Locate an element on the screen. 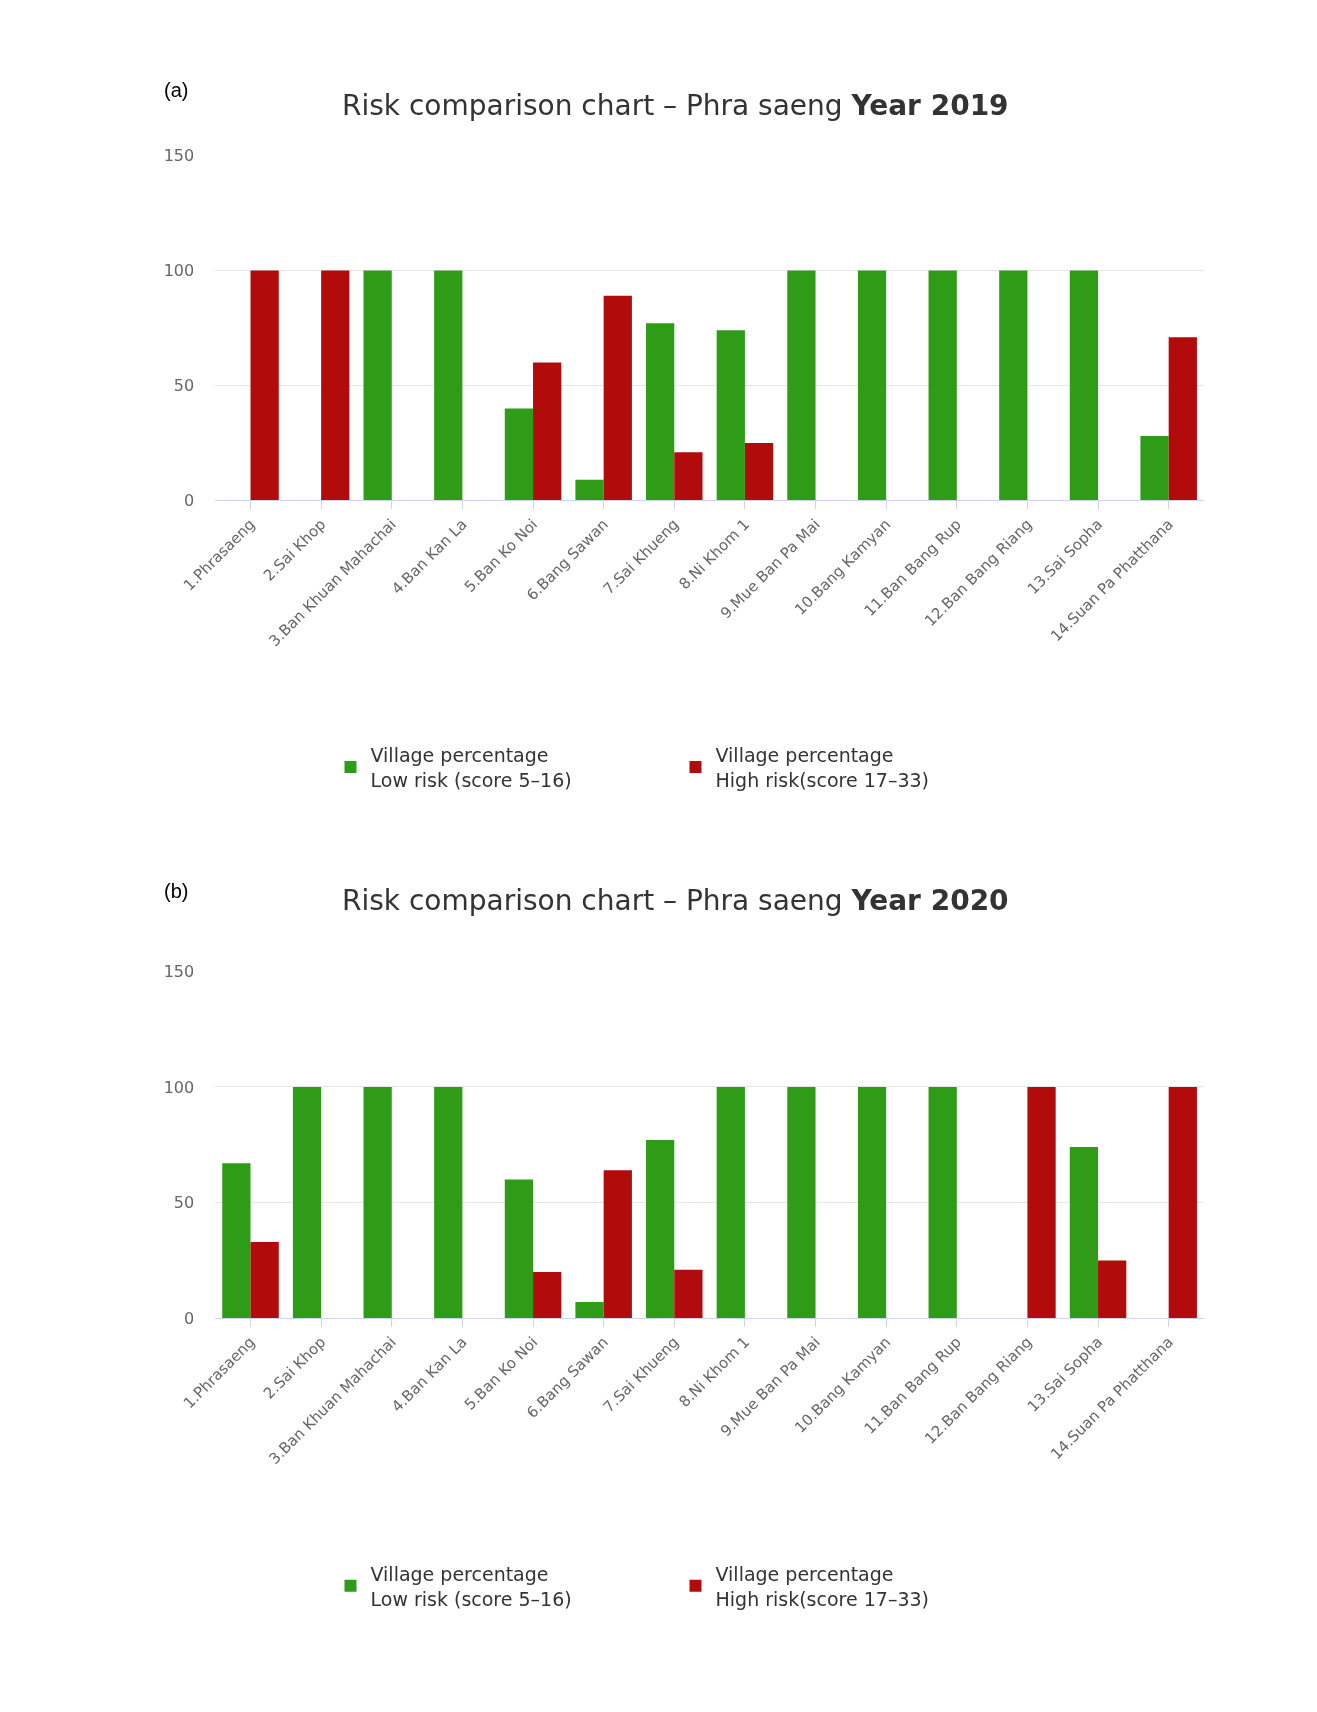 The width and height of the screenshot is (1317, 1712). chart-title: Risk comparison chart – Phra saeng Year 2019 is located at coordinates (675, 105).